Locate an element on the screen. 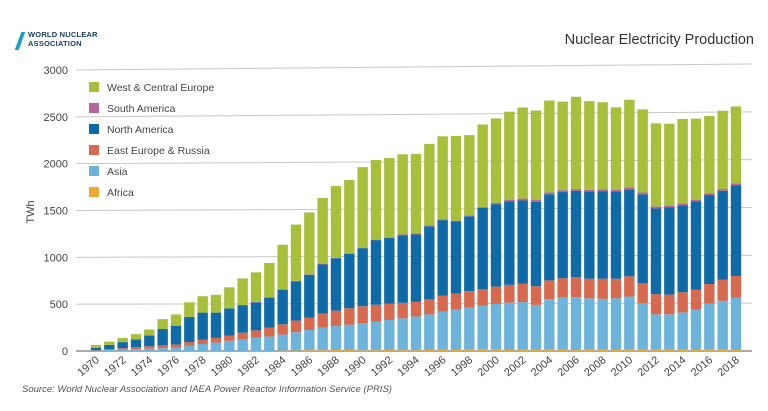 This screenshot has height=411, width=768. x-tick-label: 2000 is located at coordinates (488, 366).